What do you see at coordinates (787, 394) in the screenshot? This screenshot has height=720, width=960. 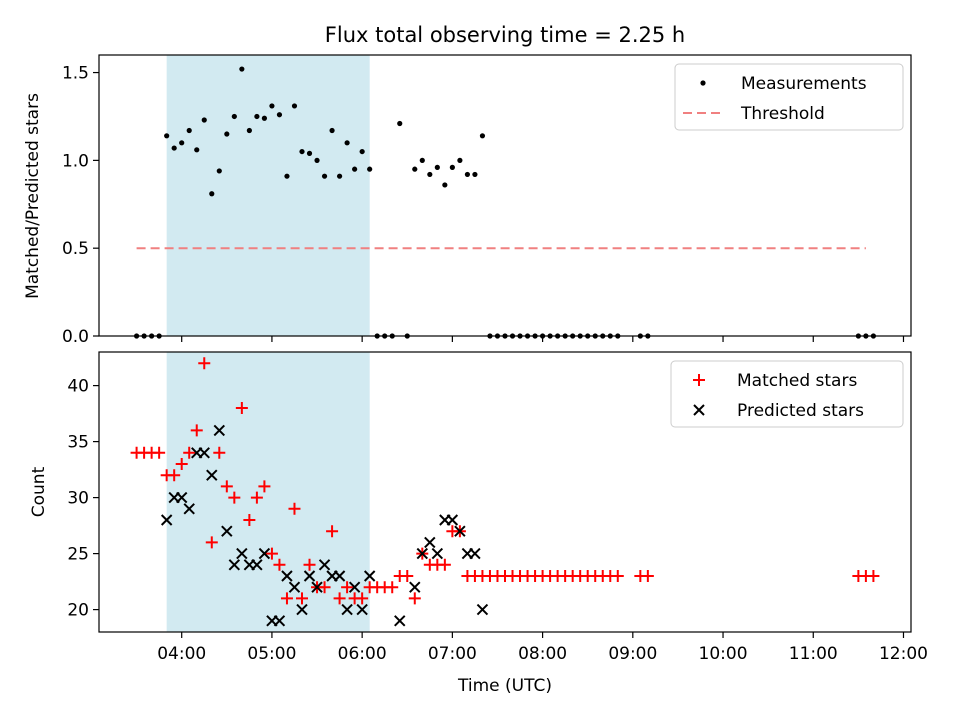 I see `legend-box` at bounding box center [787, 394].